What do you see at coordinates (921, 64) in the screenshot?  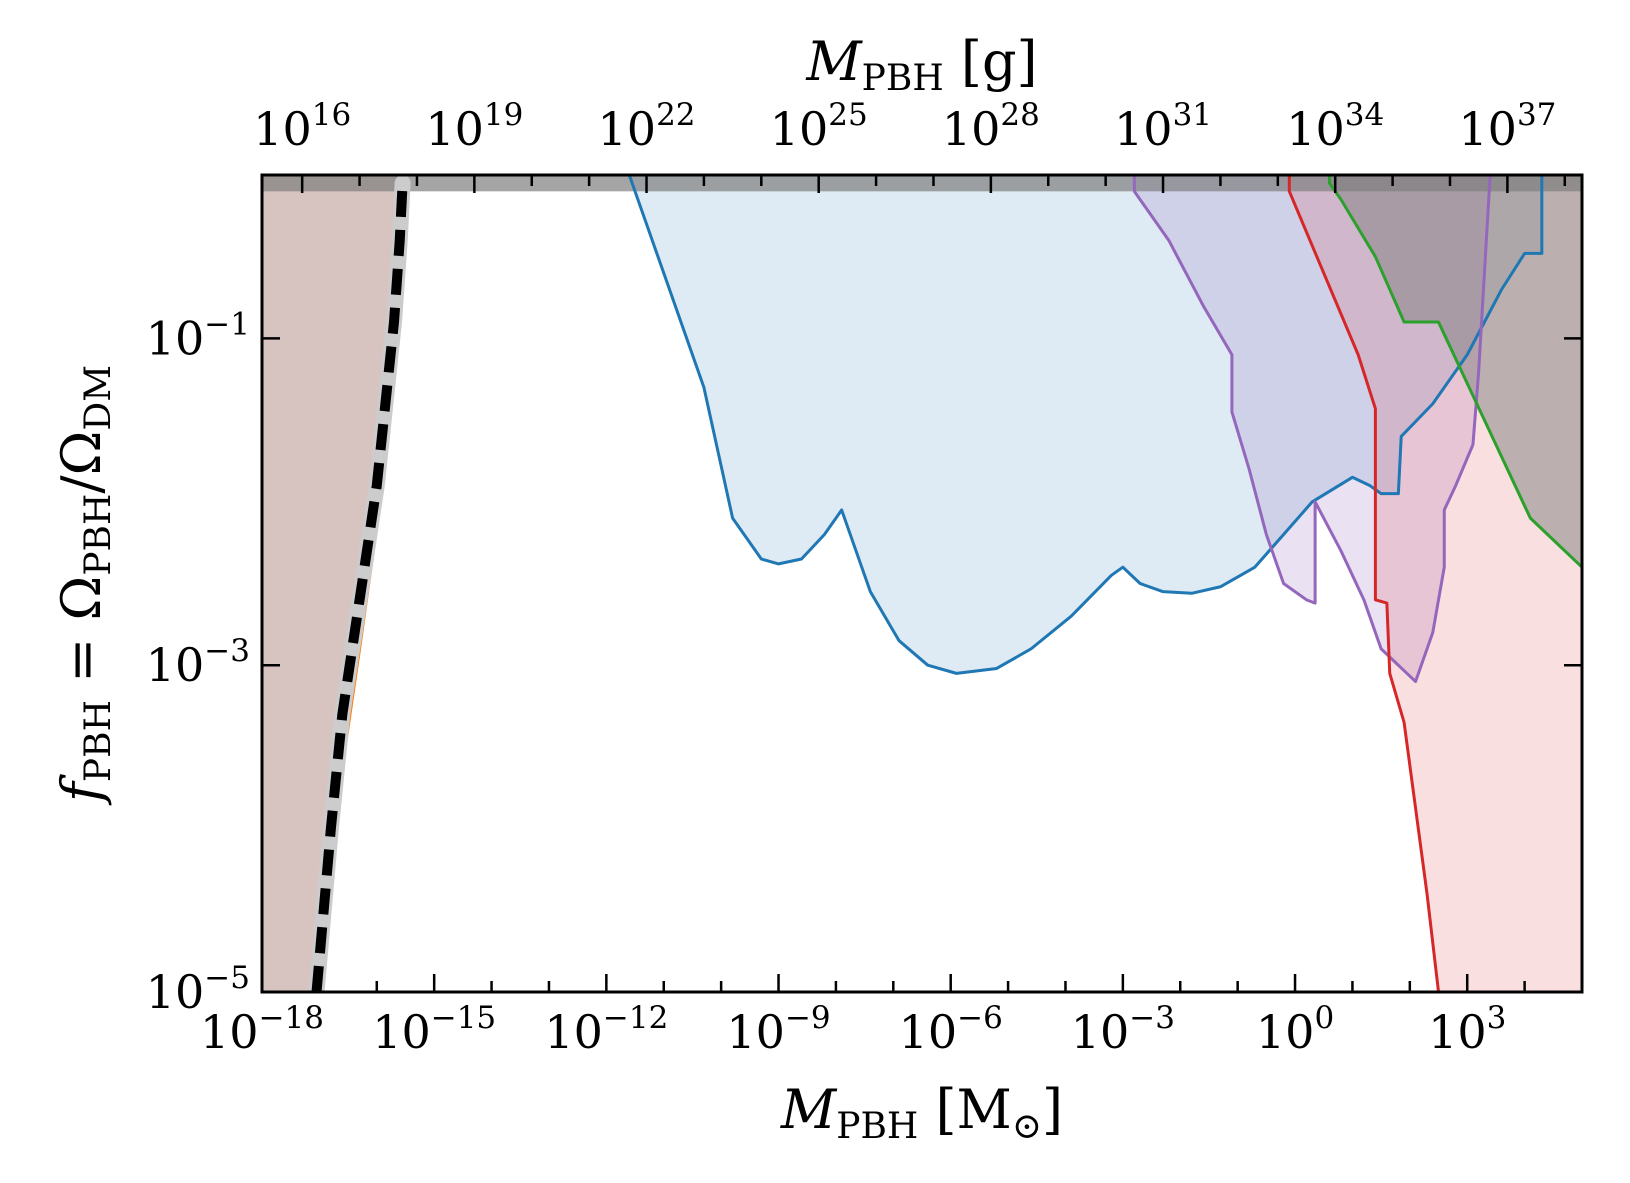 I see `top-x-axis-label: MPBH [g]` at bounding box center [921, 64].